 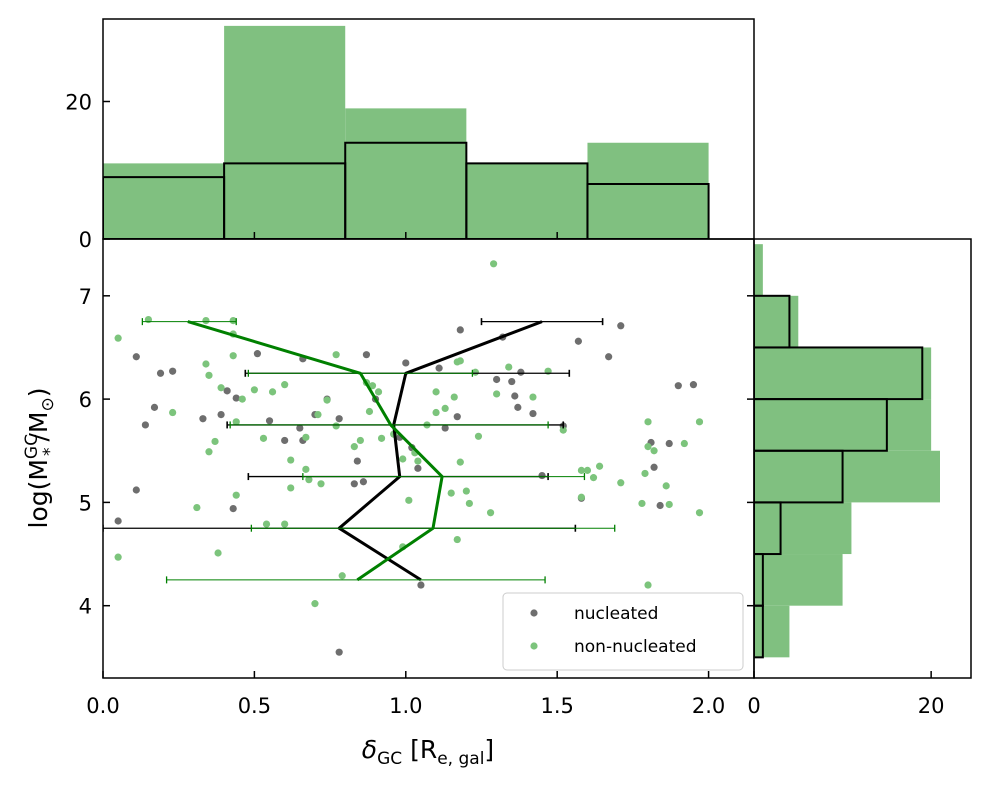 I want to click on right-hist-x-tick-label: 0, so click(x=753, y=706).